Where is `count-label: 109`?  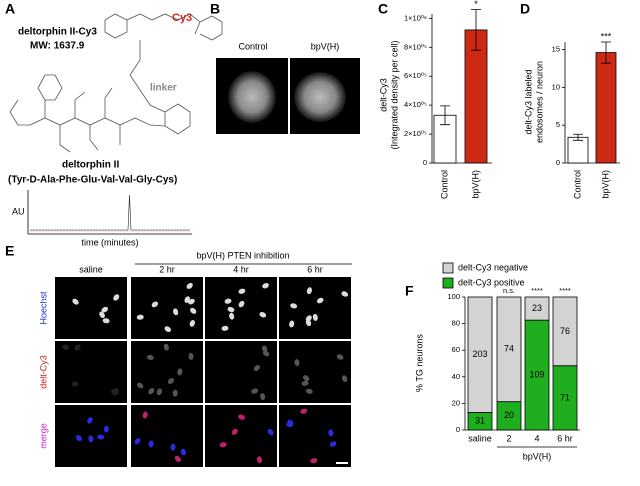
count-label: 109 is located at coordinates (536, 374).